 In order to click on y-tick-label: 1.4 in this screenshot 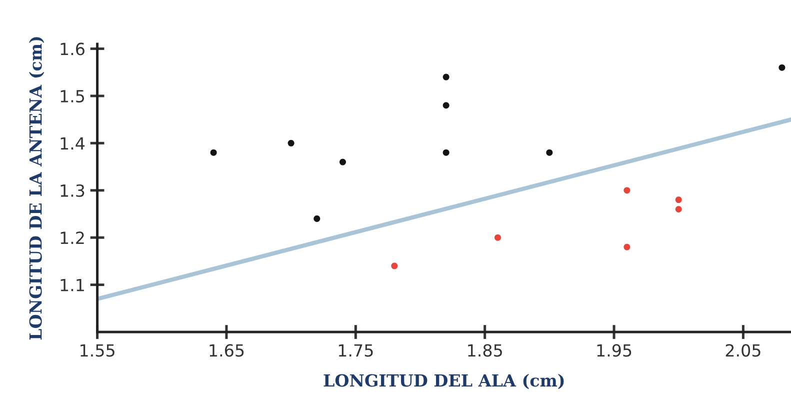, I will do `click(72, 143)`.